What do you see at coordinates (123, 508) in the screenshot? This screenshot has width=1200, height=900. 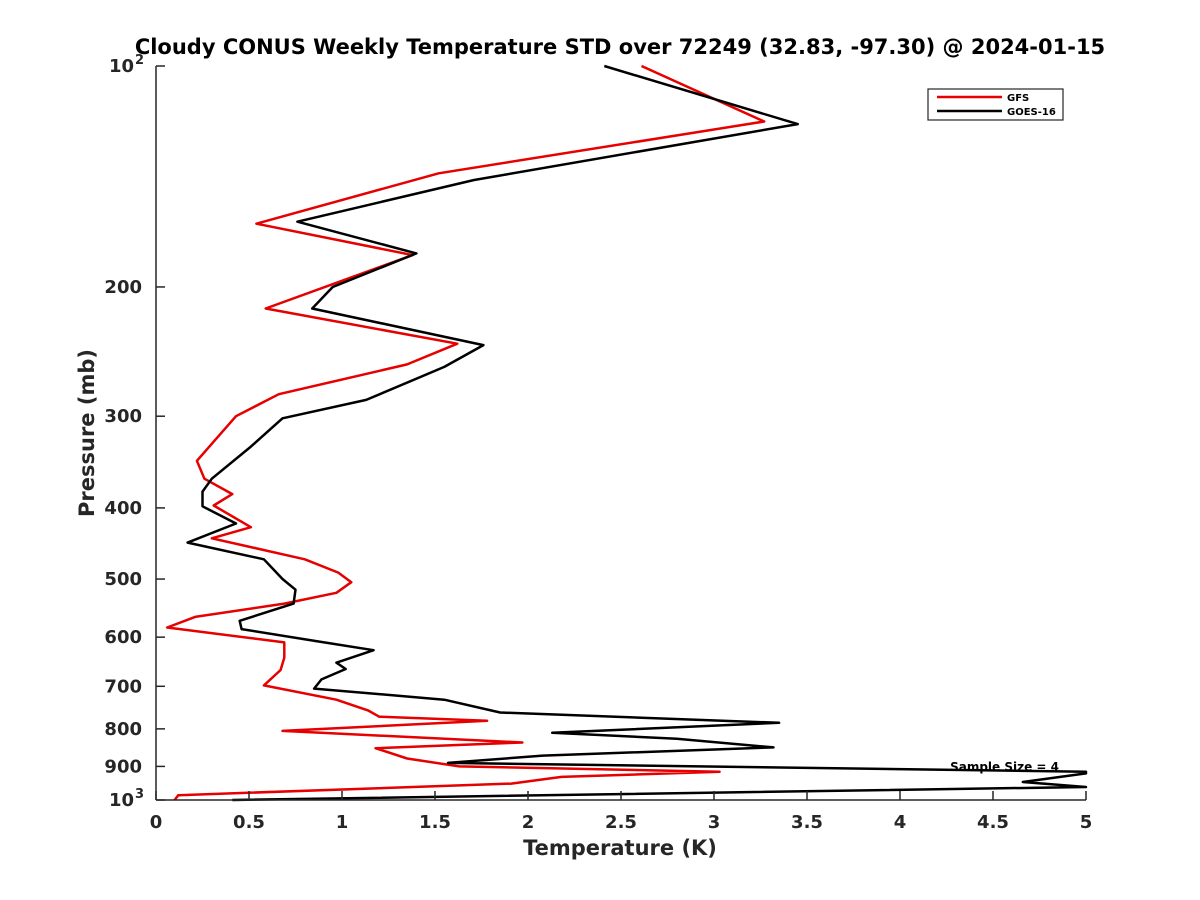 I see `y-tick-label: 400` at bounding box center [123, 508].